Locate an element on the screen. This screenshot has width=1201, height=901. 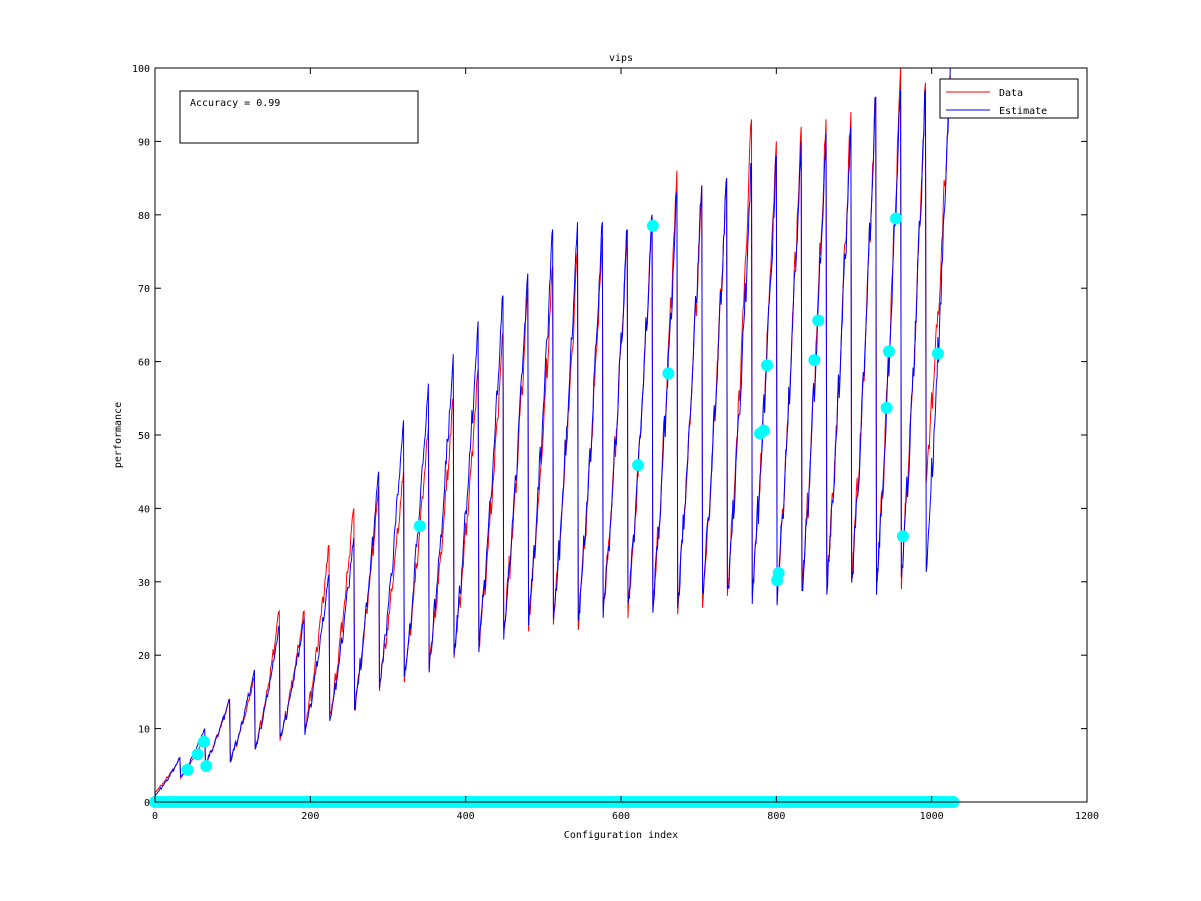
legend-label-data: Data is located at coordinates (1011, 93).